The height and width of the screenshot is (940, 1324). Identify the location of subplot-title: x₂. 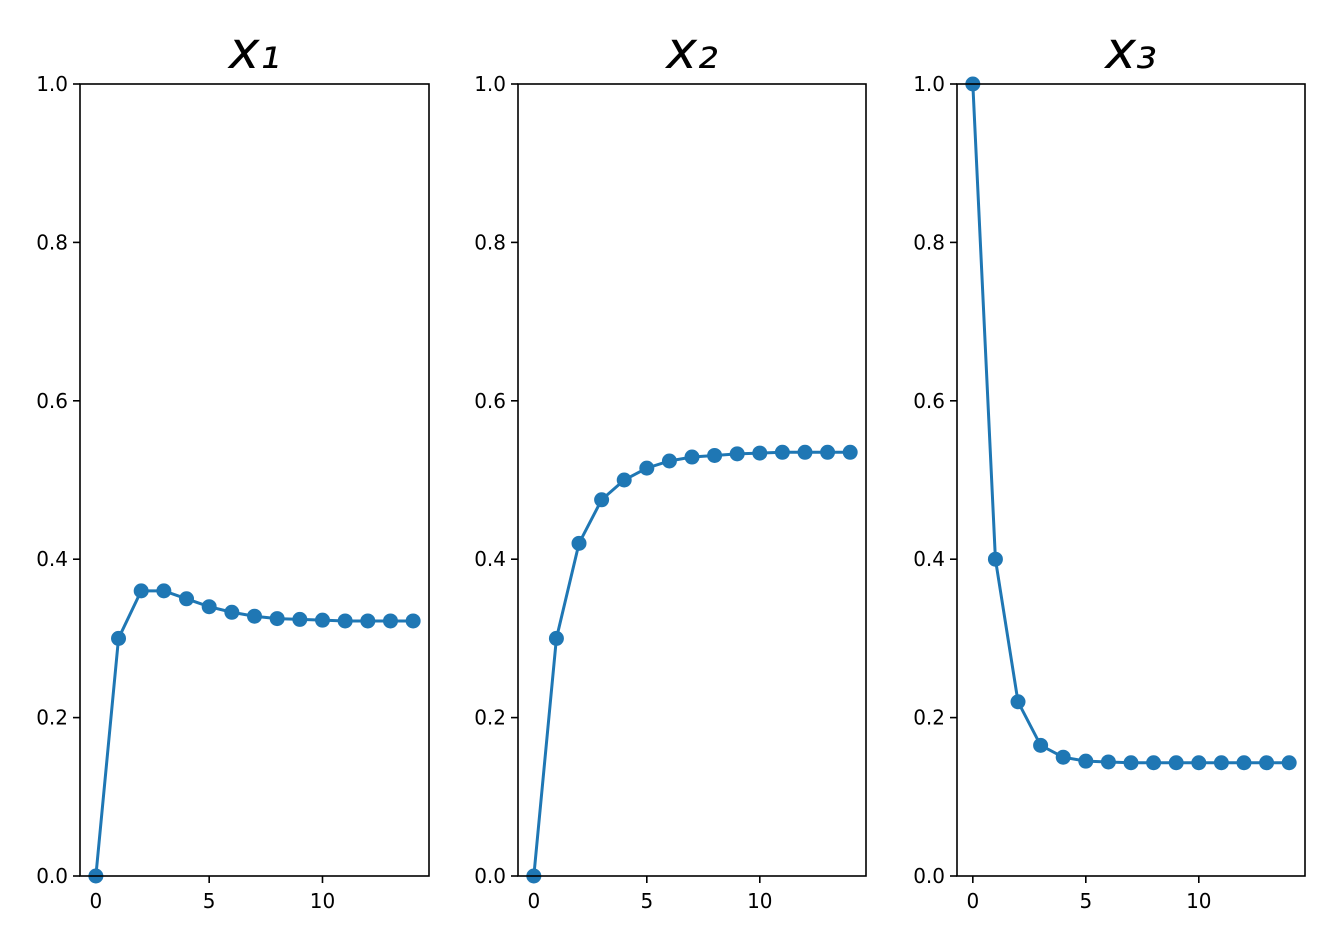
(691, 51).